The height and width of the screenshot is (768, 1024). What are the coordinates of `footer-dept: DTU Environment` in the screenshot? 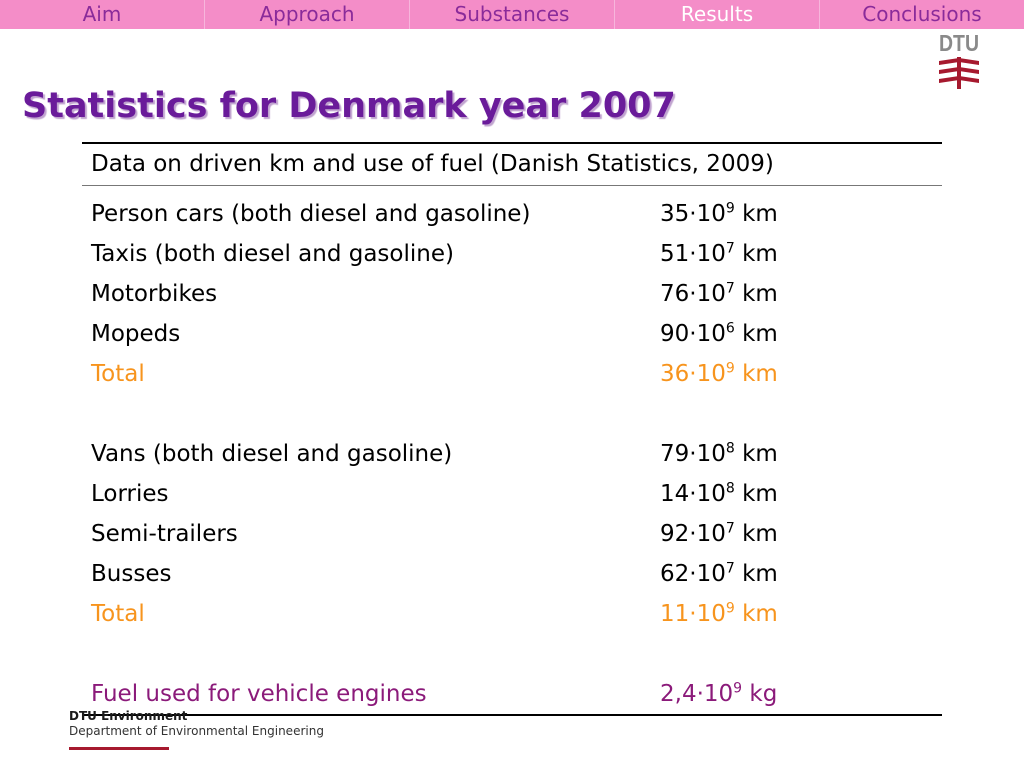 It's located at (128, 716).